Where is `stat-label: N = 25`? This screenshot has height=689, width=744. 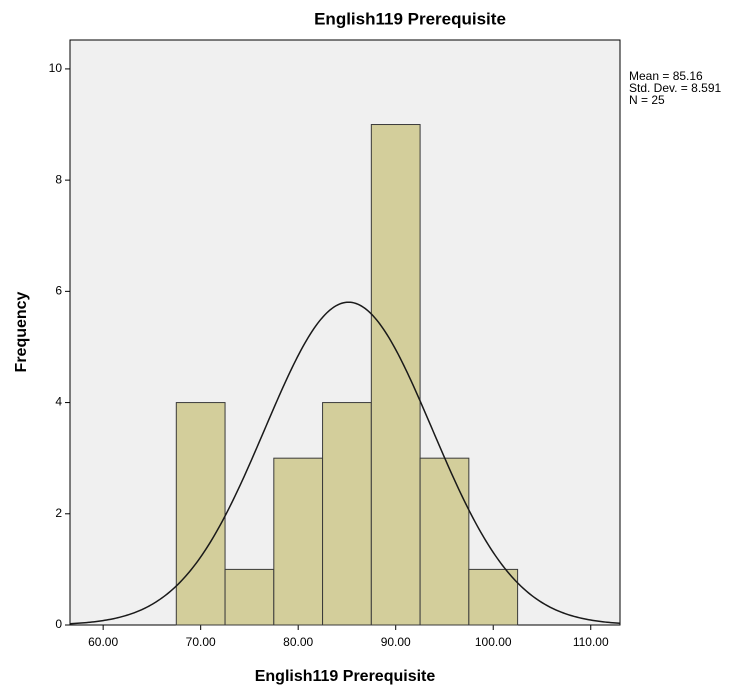 stat-label: N = 25 is located at coordinates (647, 100).